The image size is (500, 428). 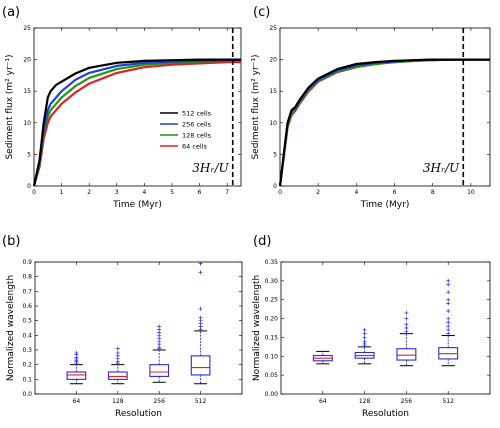 I want to click on y-tick-label: 0.35, so click(x=272, y=262).